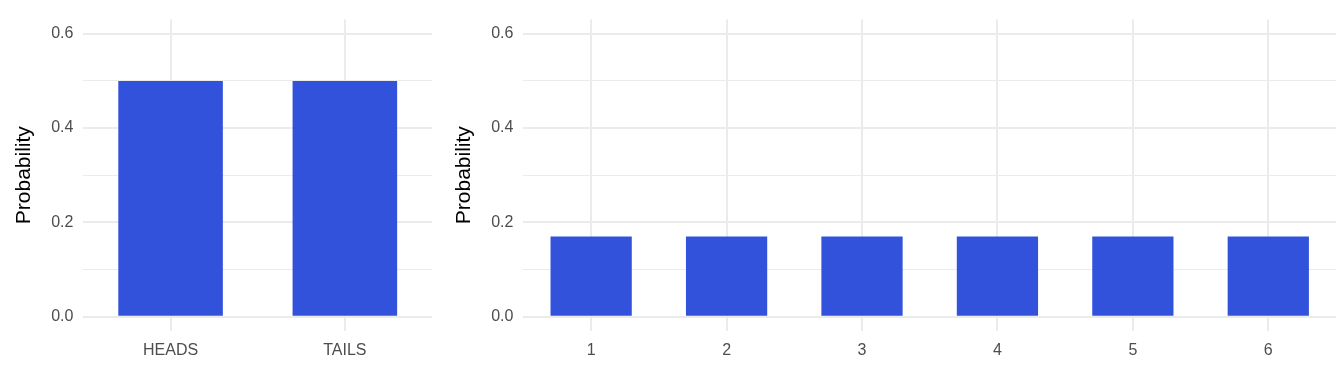 The height and width of the screenshot is (384, 1344). What do you see at coordinates (1268, 349) in the screenshot?
I see `x-tick-label: 6` at bounding box center [1268, 349].